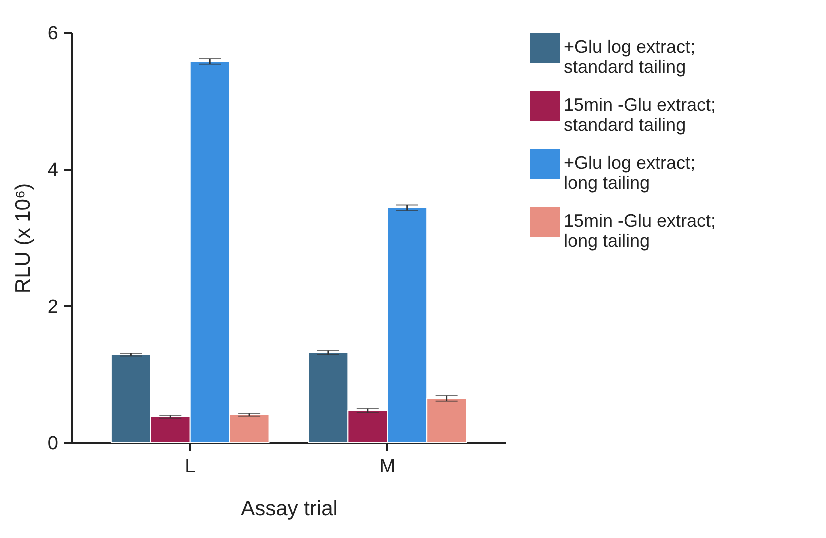  What do you see at coordinates (53, 34) in the screenshot?
I see `y-tick-label: 6` at bounding box center [53, 34].